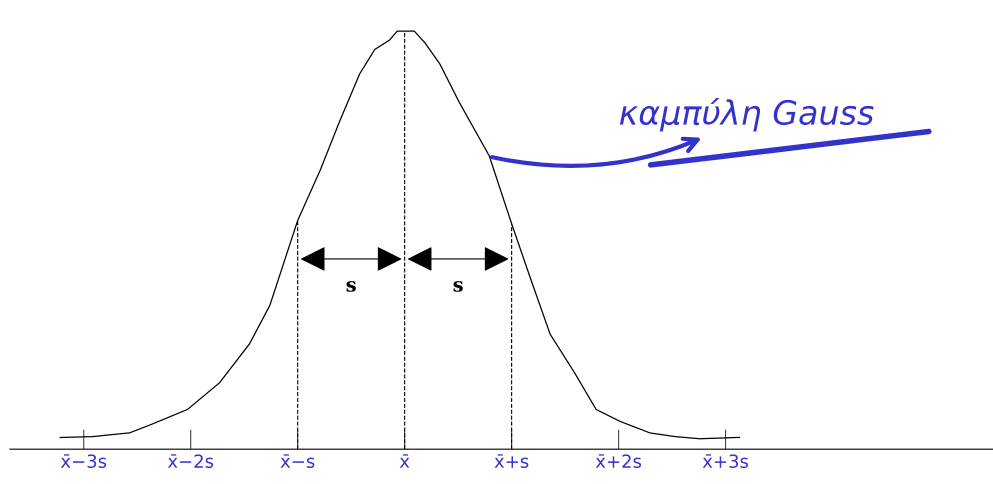 This screenshot has height=484, width=993. I want to click on x-tick-label: x̄−2s, so click(191, 461).